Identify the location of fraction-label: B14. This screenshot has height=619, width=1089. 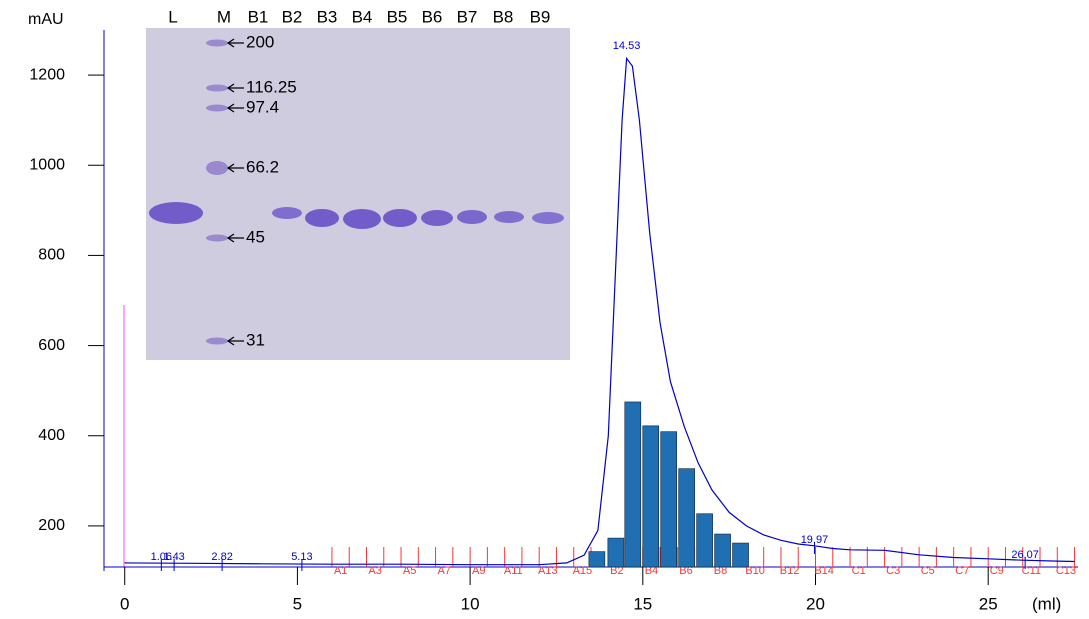
(824, 571).